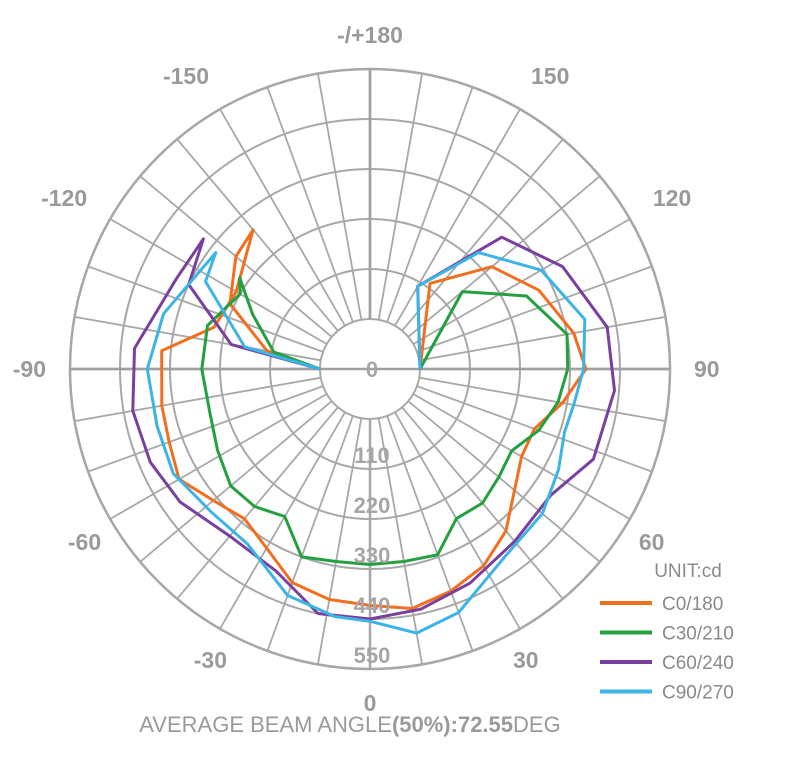 This screenshot has width=800, height=769. I want to click on angle-label-1: 150, so click(550, 76).